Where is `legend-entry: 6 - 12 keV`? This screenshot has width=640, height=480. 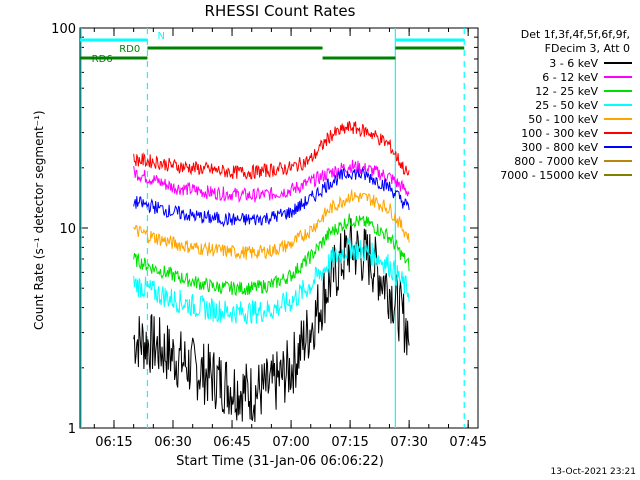
legend-entry: 6 - 12 keV is located at coordinates (553, 77).